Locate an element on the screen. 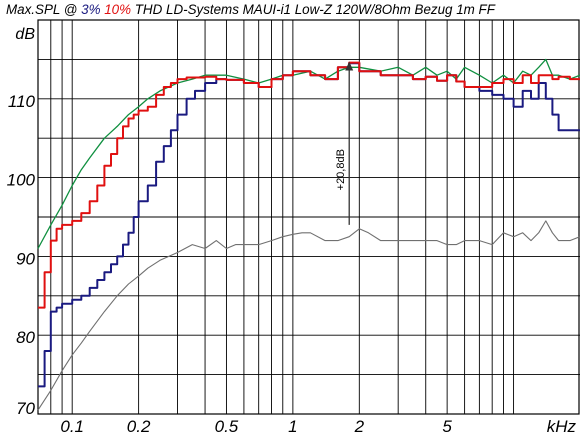  annotation: +20,8dB is located at coordinates (344, 143).